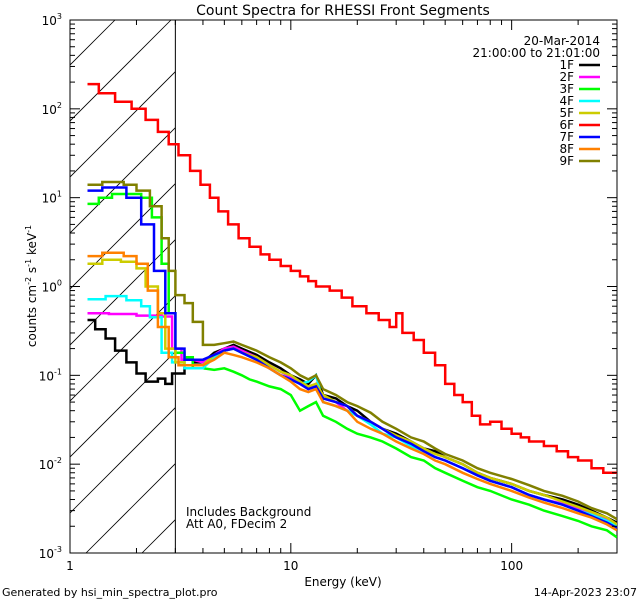 The height and width of the screenshot is (600, 640). I want to click on legend-label-5f: 5F, so click(566, 113).